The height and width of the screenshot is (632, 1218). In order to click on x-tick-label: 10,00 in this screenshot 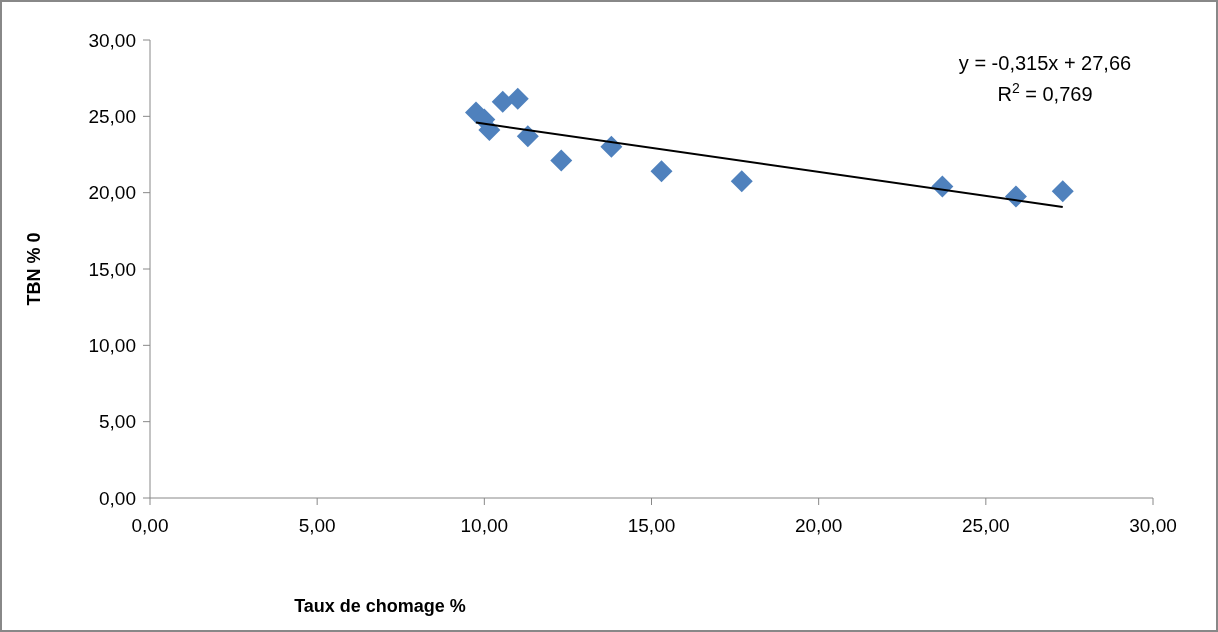, I will do `click(484, 525)`.